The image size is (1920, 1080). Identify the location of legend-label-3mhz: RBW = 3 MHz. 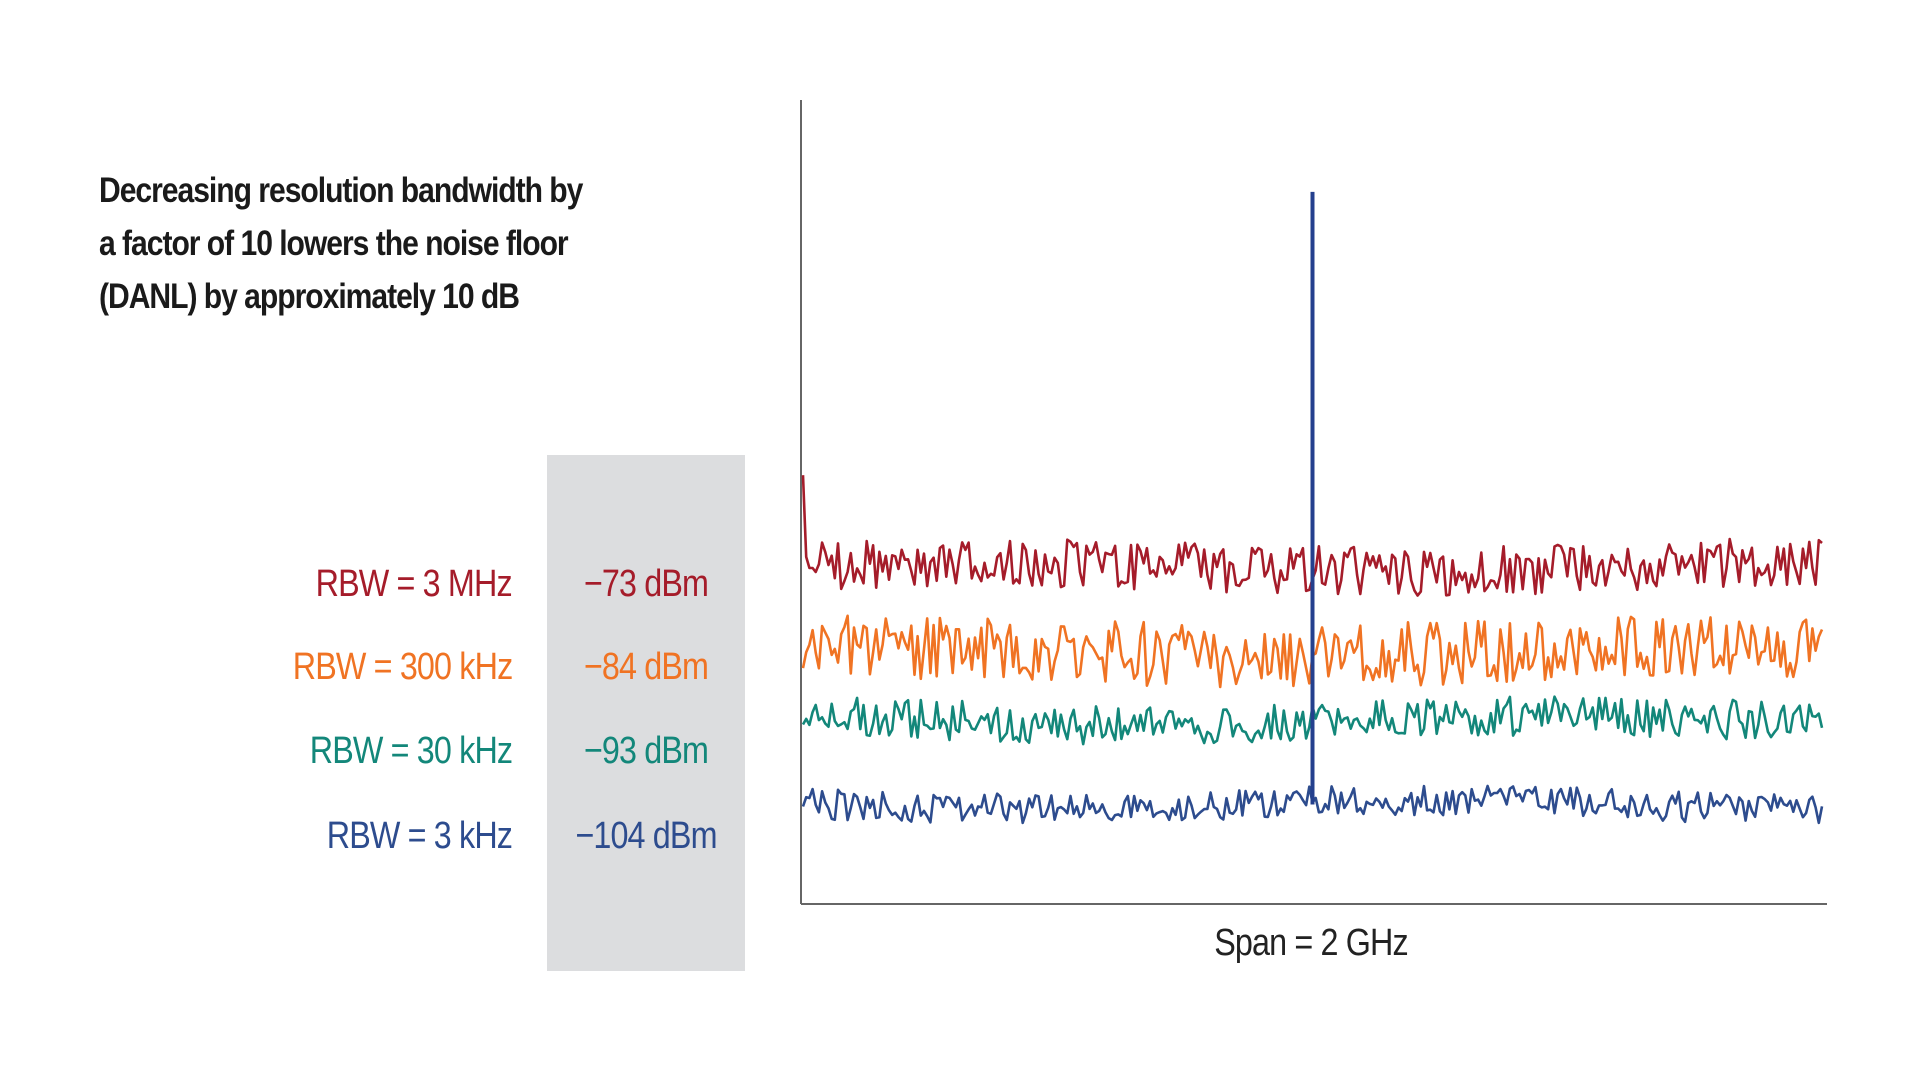
(414, 584).